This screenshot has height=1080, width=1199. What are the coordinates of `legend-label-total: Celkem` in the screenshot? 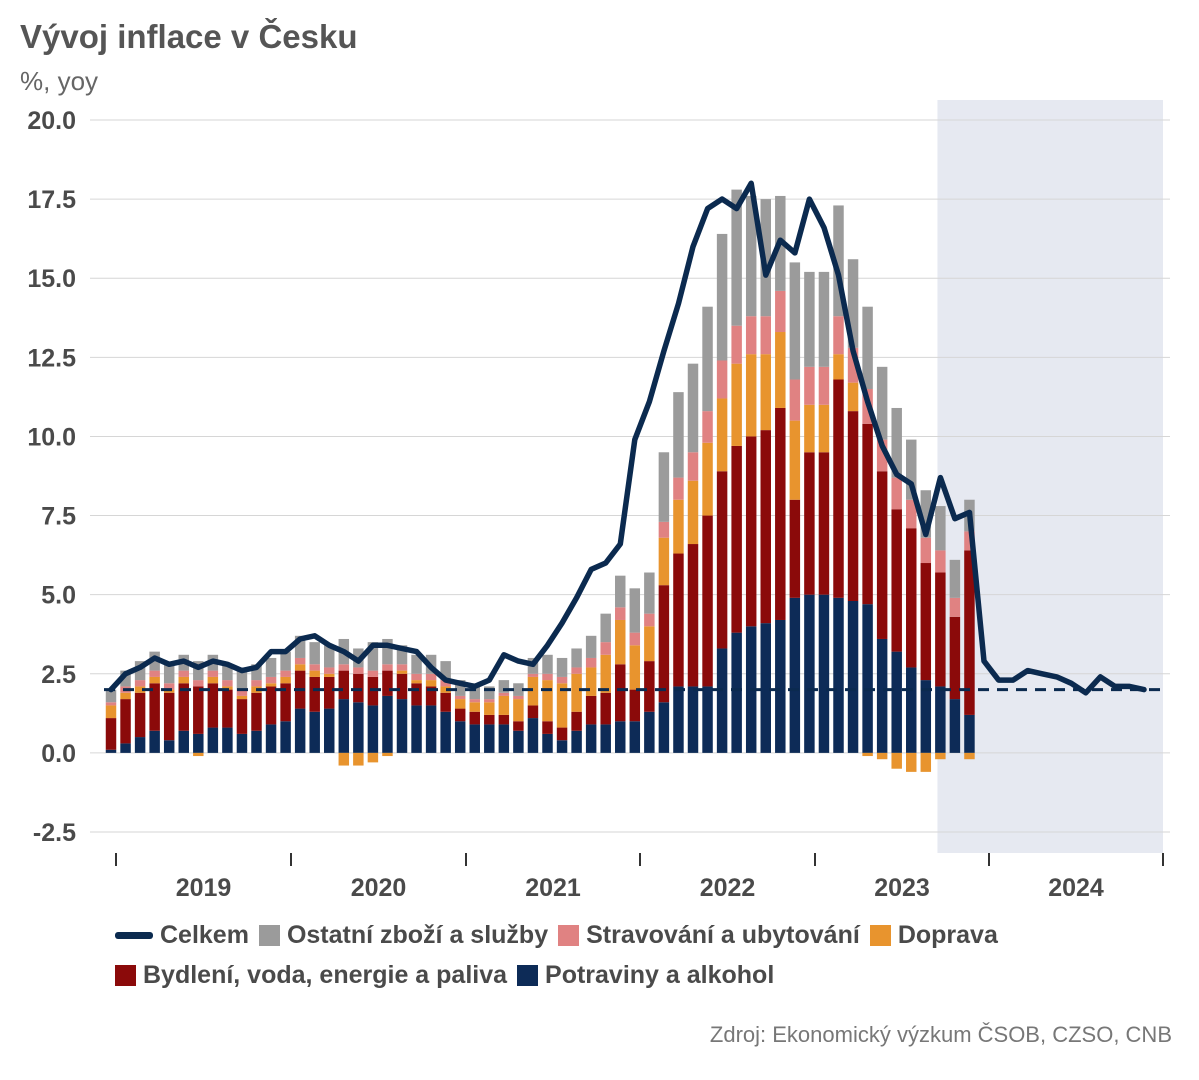 It's located at (204, 934).